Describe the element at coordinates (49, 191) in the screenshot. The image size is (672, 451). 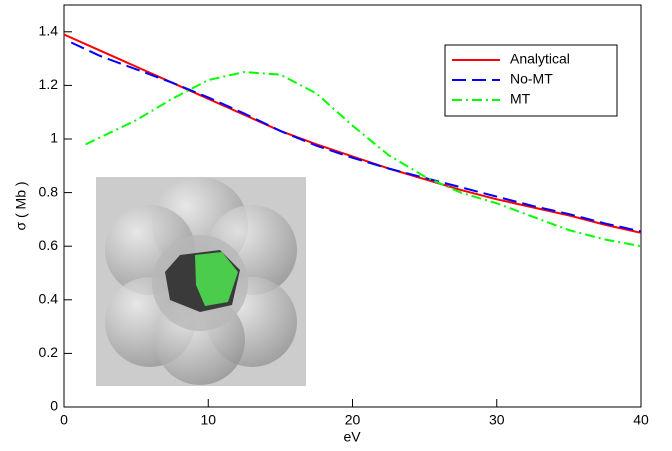
I see `y-tick-label: 0.8` at that location.